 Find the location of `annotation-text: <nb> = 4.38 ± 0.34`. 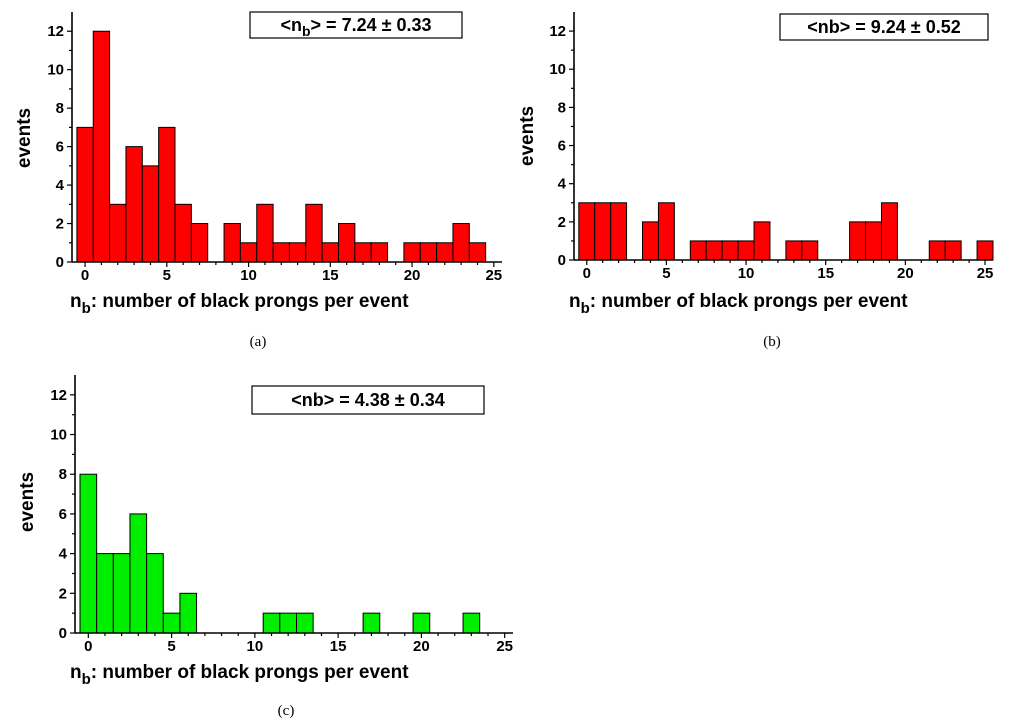

annotation-text: <nb> = 4.38 ± 0.34 is located at coordinates (367, 400).